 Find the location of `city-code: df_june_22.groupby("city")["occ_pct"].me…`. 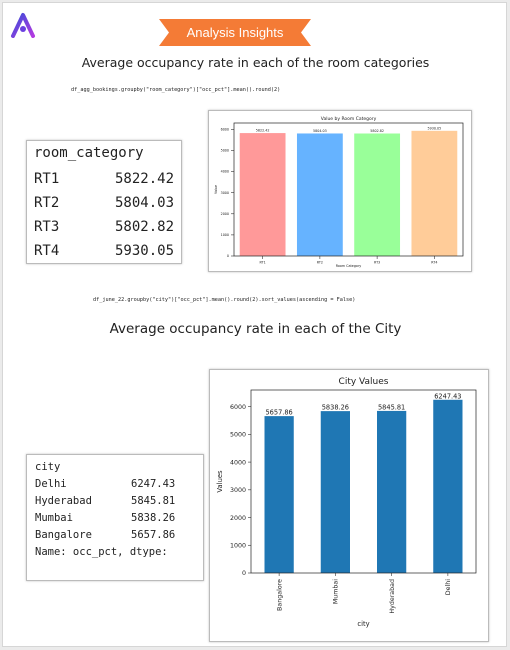

city-code: df_june_22.groupby("city")["occ_pct"].me… is located at coordinates (224, 300).